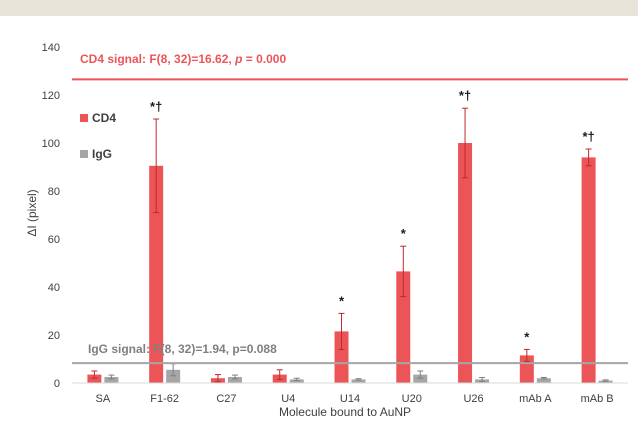  I want to click on igg-signal-label: IgG signal: F(8, 32)=1.94, p=0.088, so click(182, 349).